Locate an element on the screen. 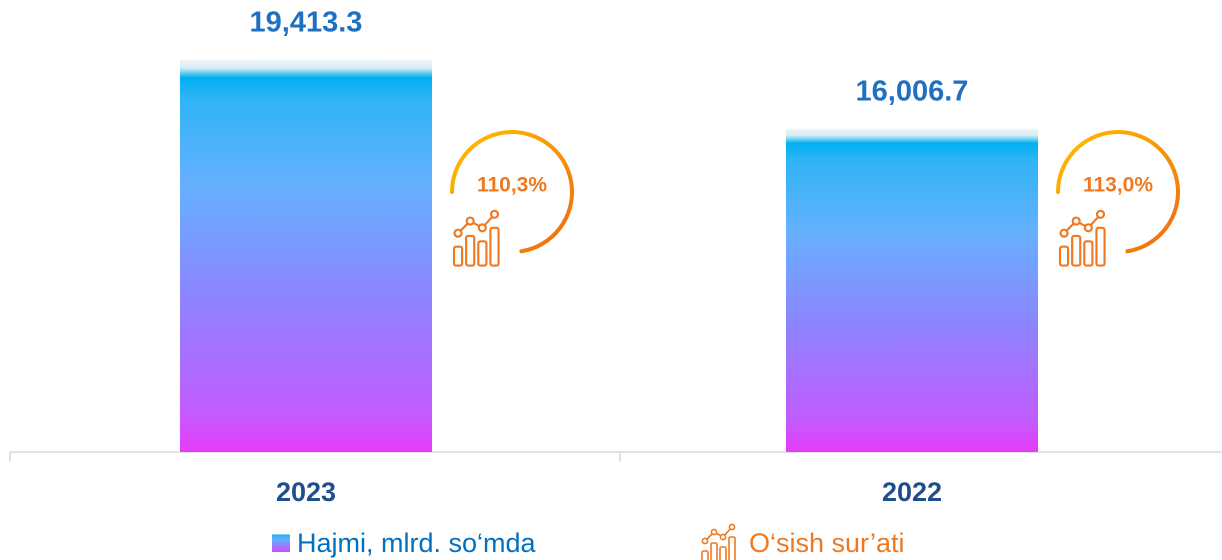 This screenshot has width=1222, height=560. x-tick-label: 2022 is located at coordinates (912, 492).